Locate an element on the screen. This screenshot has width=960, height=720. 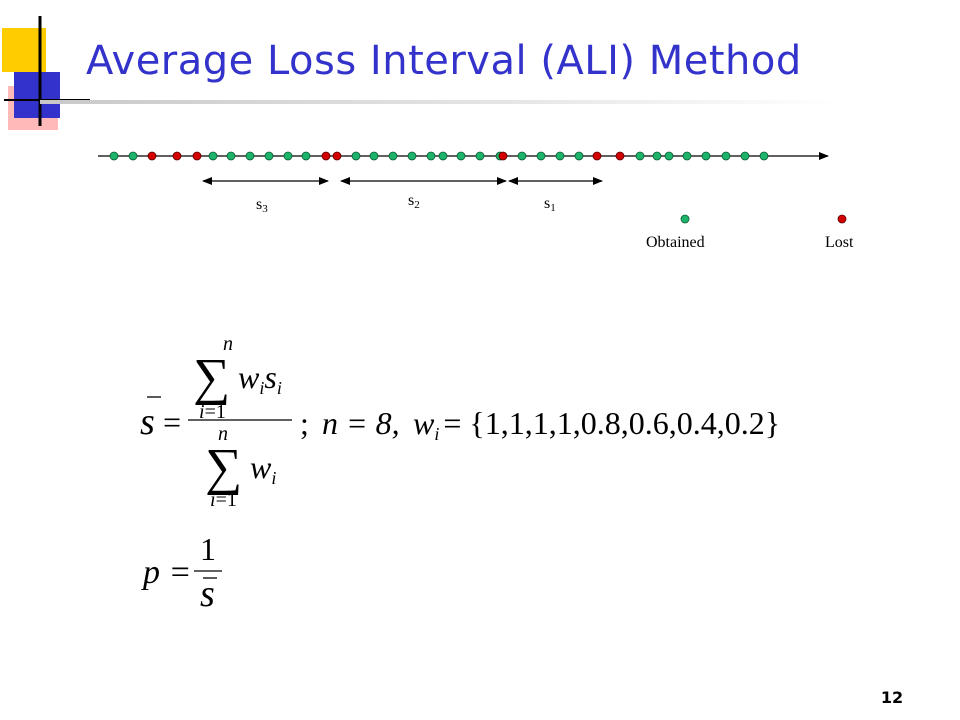
denominator-term: wi is located at coordinates (263, 468).